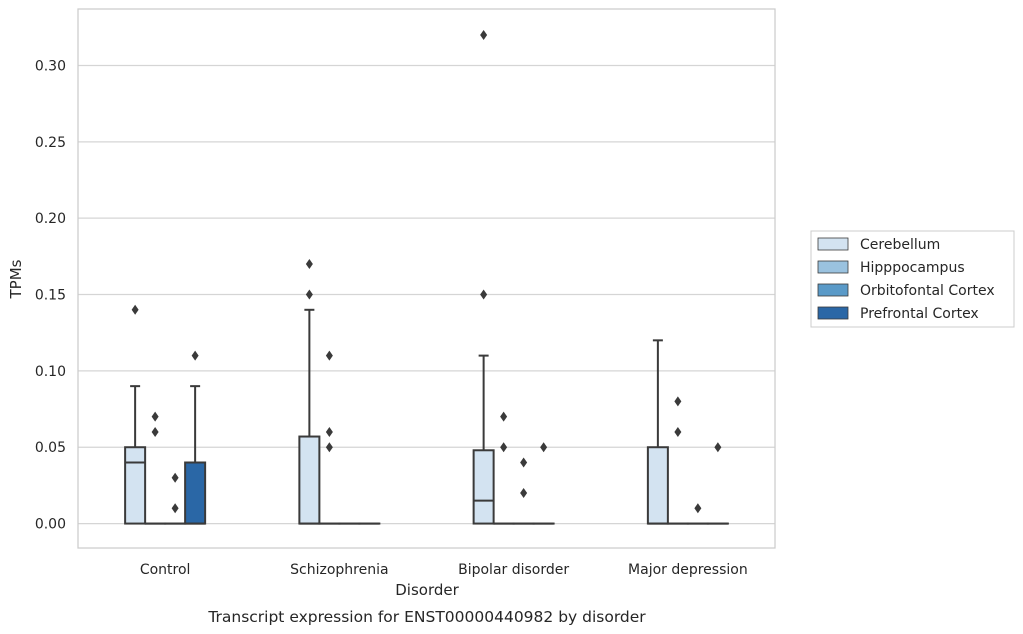  Describe the element at coordinates (50, 219) in the screenshot. I see `y-tick-label: 0.20` at that location.